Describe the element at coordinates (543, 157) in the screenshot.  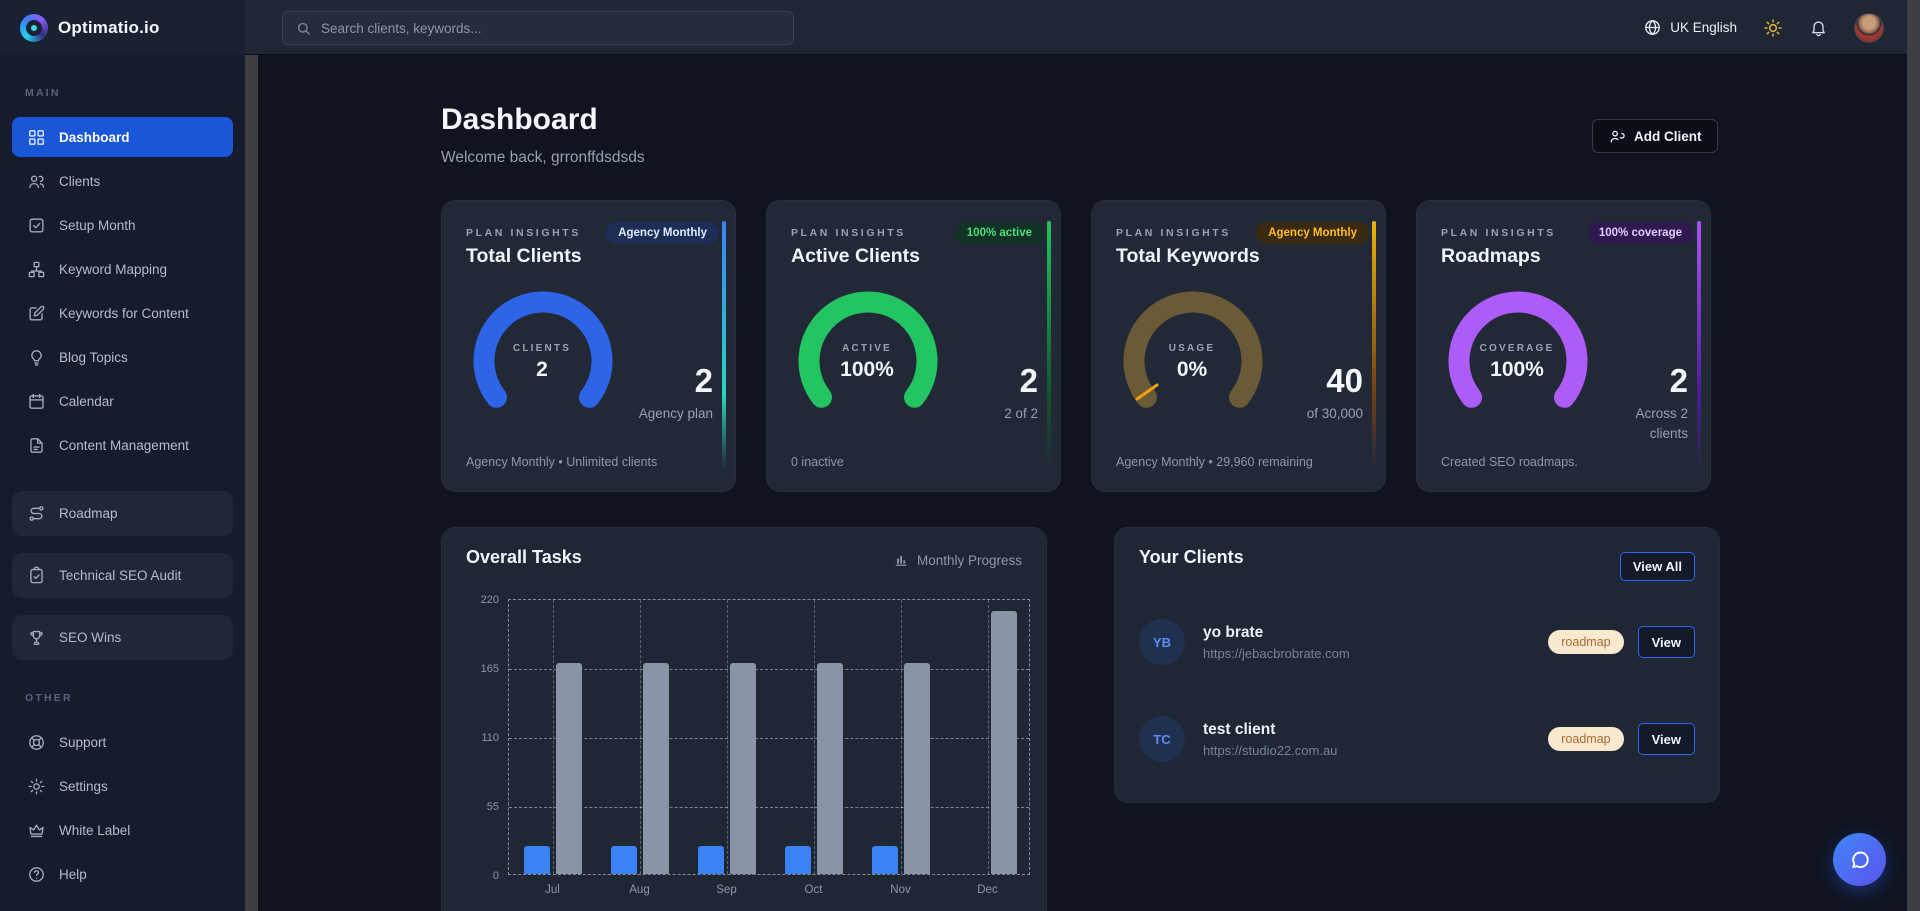
I see `welcome-text: Welcome back, grronffdsdsds` at that location.